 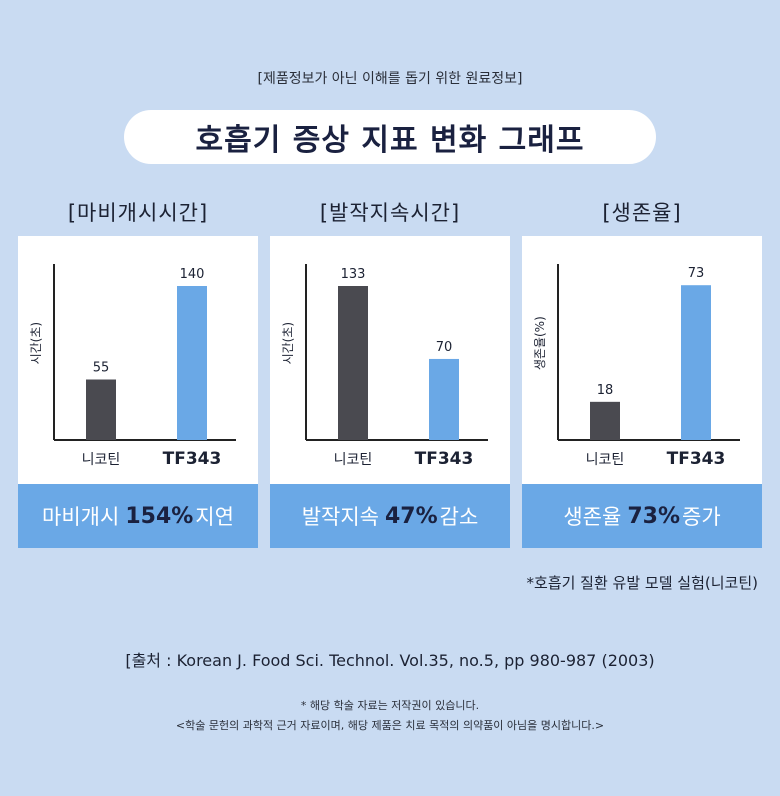 What do you see at coordinates (605, 390) in the screenshot?
I see `data-label: 18` at bounding box center [605, 390].